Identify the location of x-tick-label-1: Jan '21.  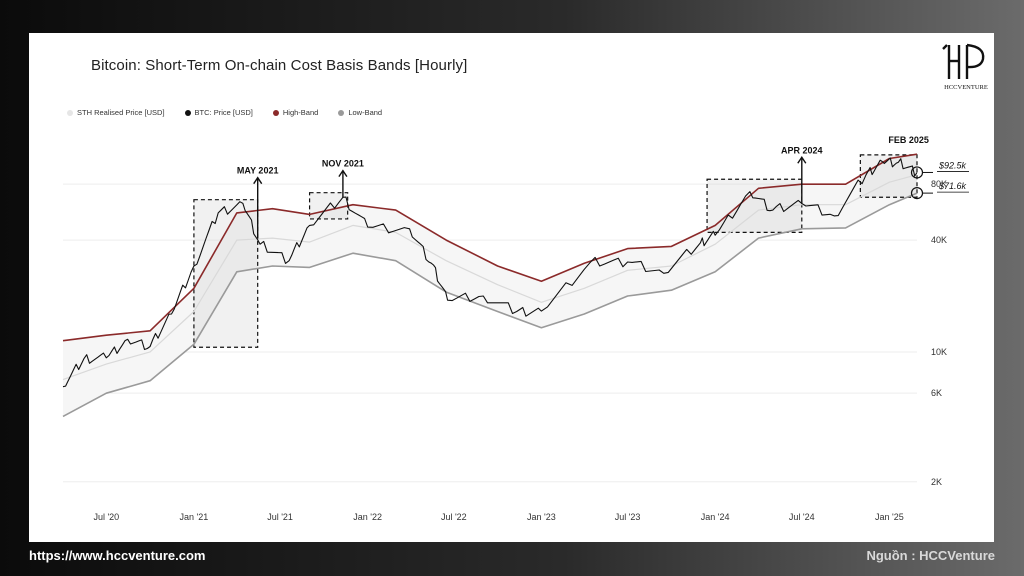
(194, 517).